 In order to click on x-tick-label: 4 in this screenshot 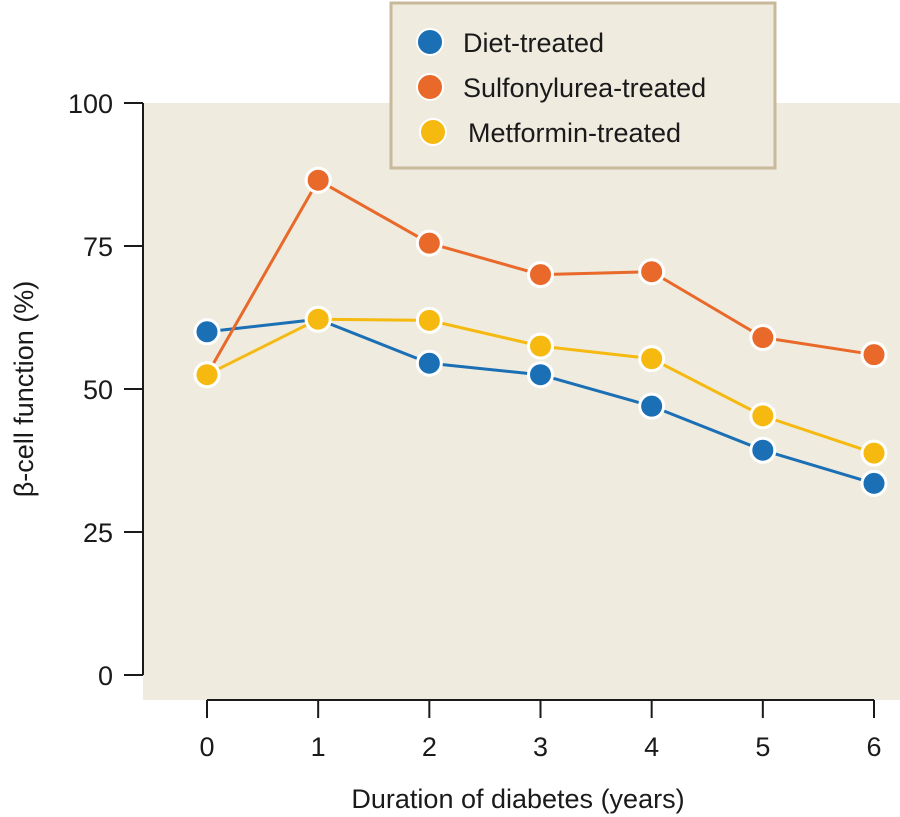, I will do `click(651, 747)`.